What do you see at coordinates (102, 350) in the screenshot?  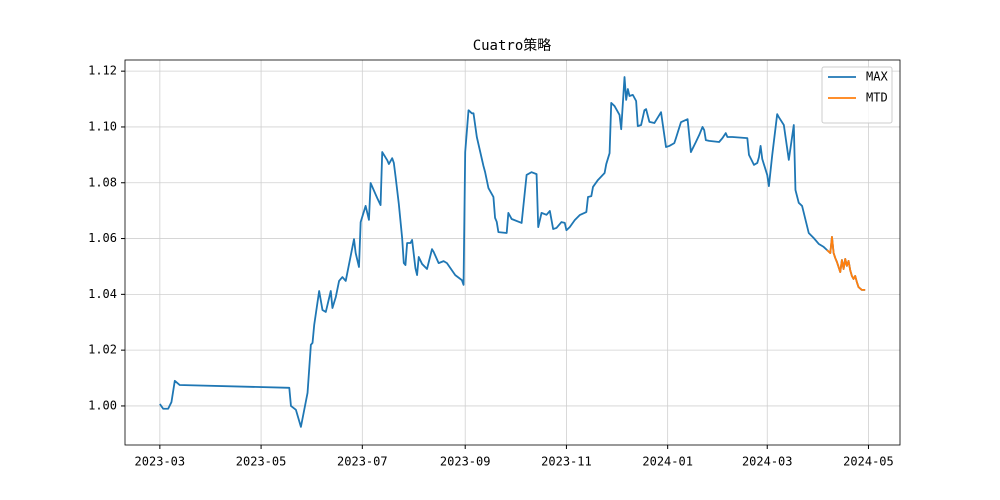 I see `y-tick-label: 1.02` at bounding box center [102, 350].